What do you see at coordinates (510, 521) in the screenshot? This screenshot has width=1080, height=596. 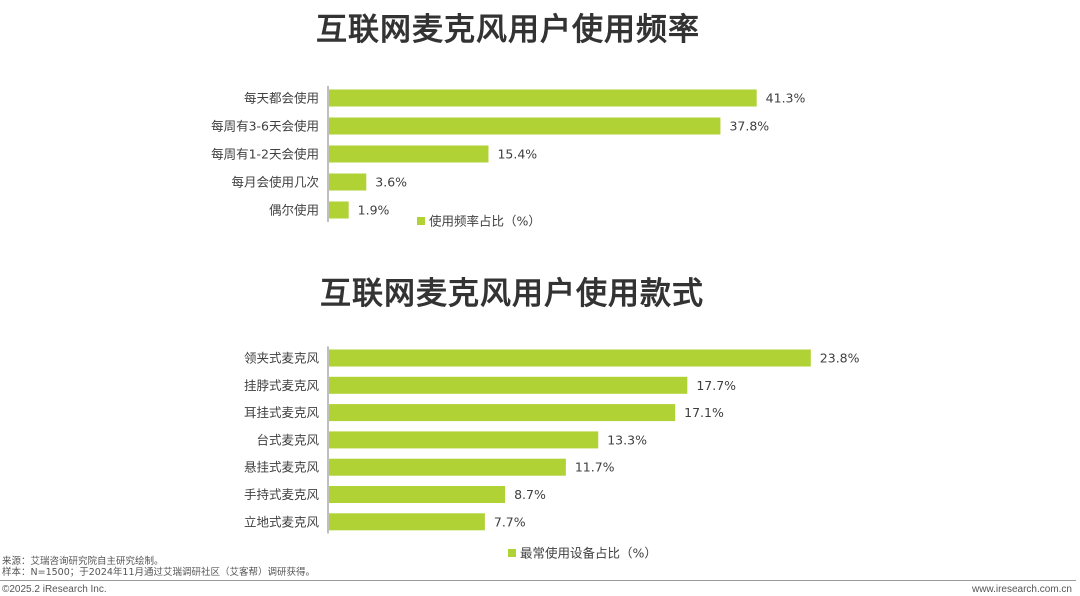 I see `value-label: 7.7%` at bounding box center [510, 521].